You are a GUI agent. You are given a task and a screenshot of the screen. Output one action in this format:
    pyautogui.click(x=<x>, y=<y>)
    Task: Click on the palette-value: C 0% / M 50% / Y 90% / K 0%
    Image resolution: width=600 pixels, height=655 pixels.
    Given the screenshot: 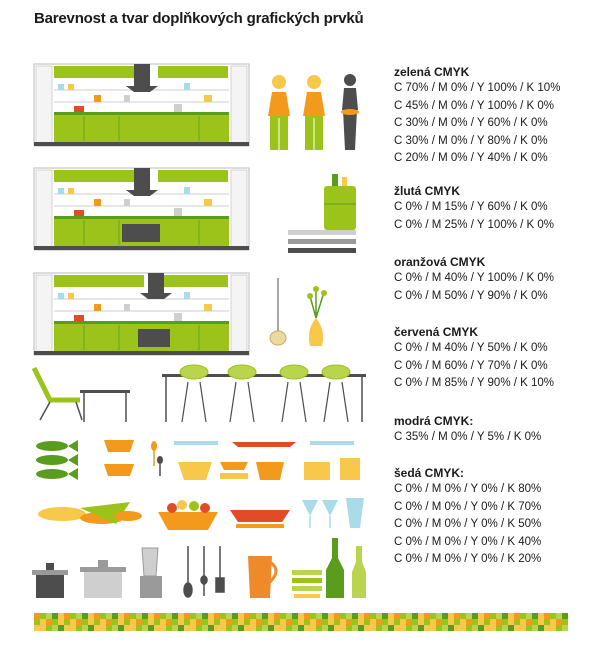 What is the action you would take?
    pyautogui.click(x=471, y=295)
    